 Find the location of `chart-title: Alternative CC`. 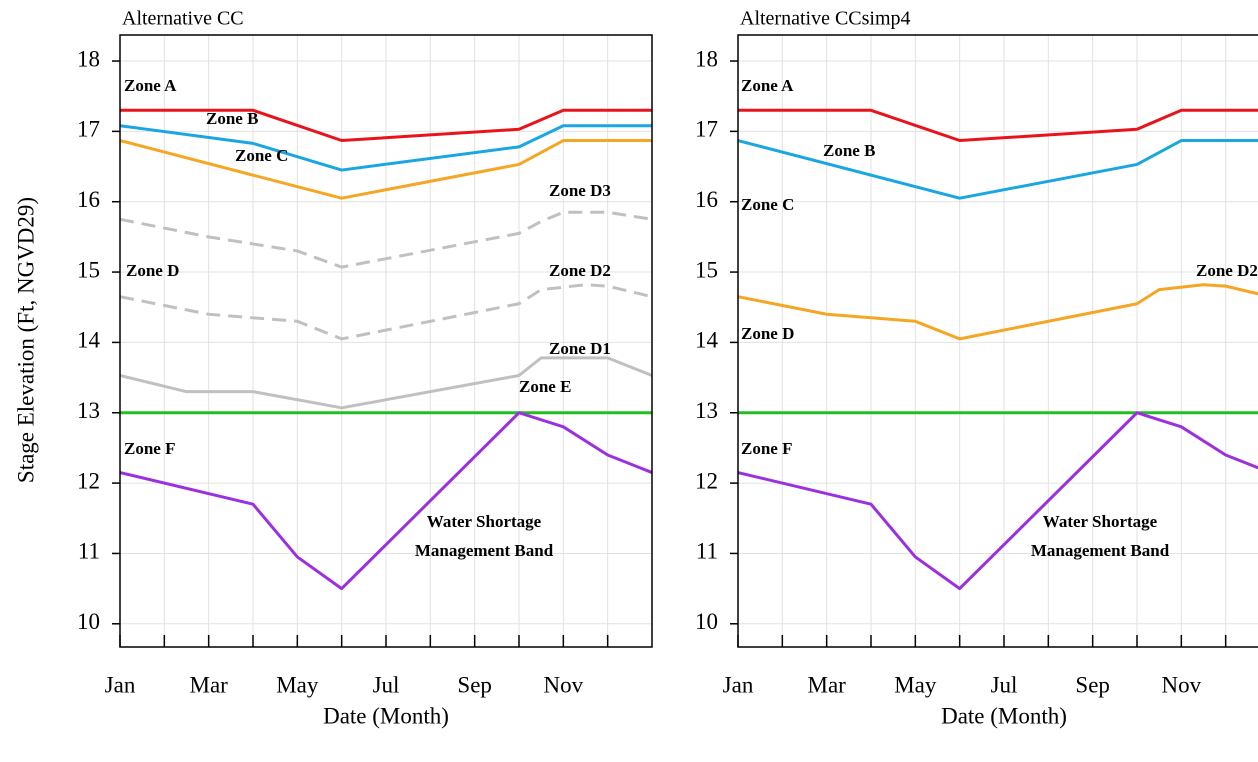

chart-title: Alternative CC is located at coordinates (183, 19).